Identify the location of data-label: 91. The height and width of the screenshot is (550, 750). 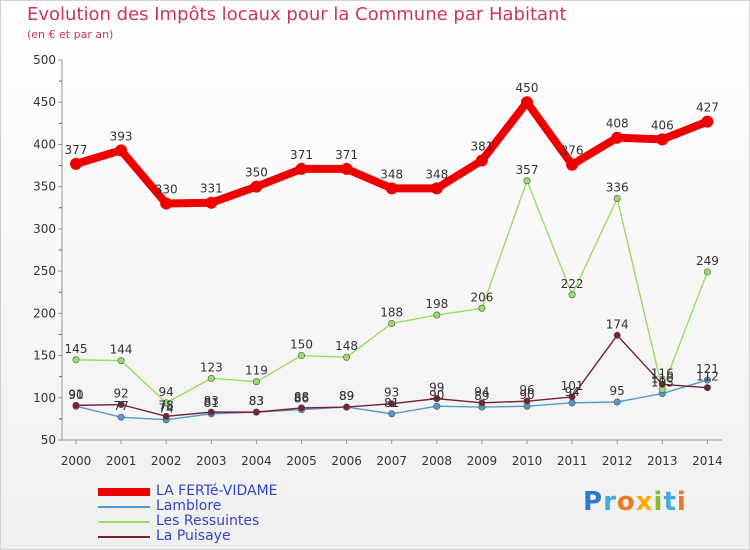
(75, 394).